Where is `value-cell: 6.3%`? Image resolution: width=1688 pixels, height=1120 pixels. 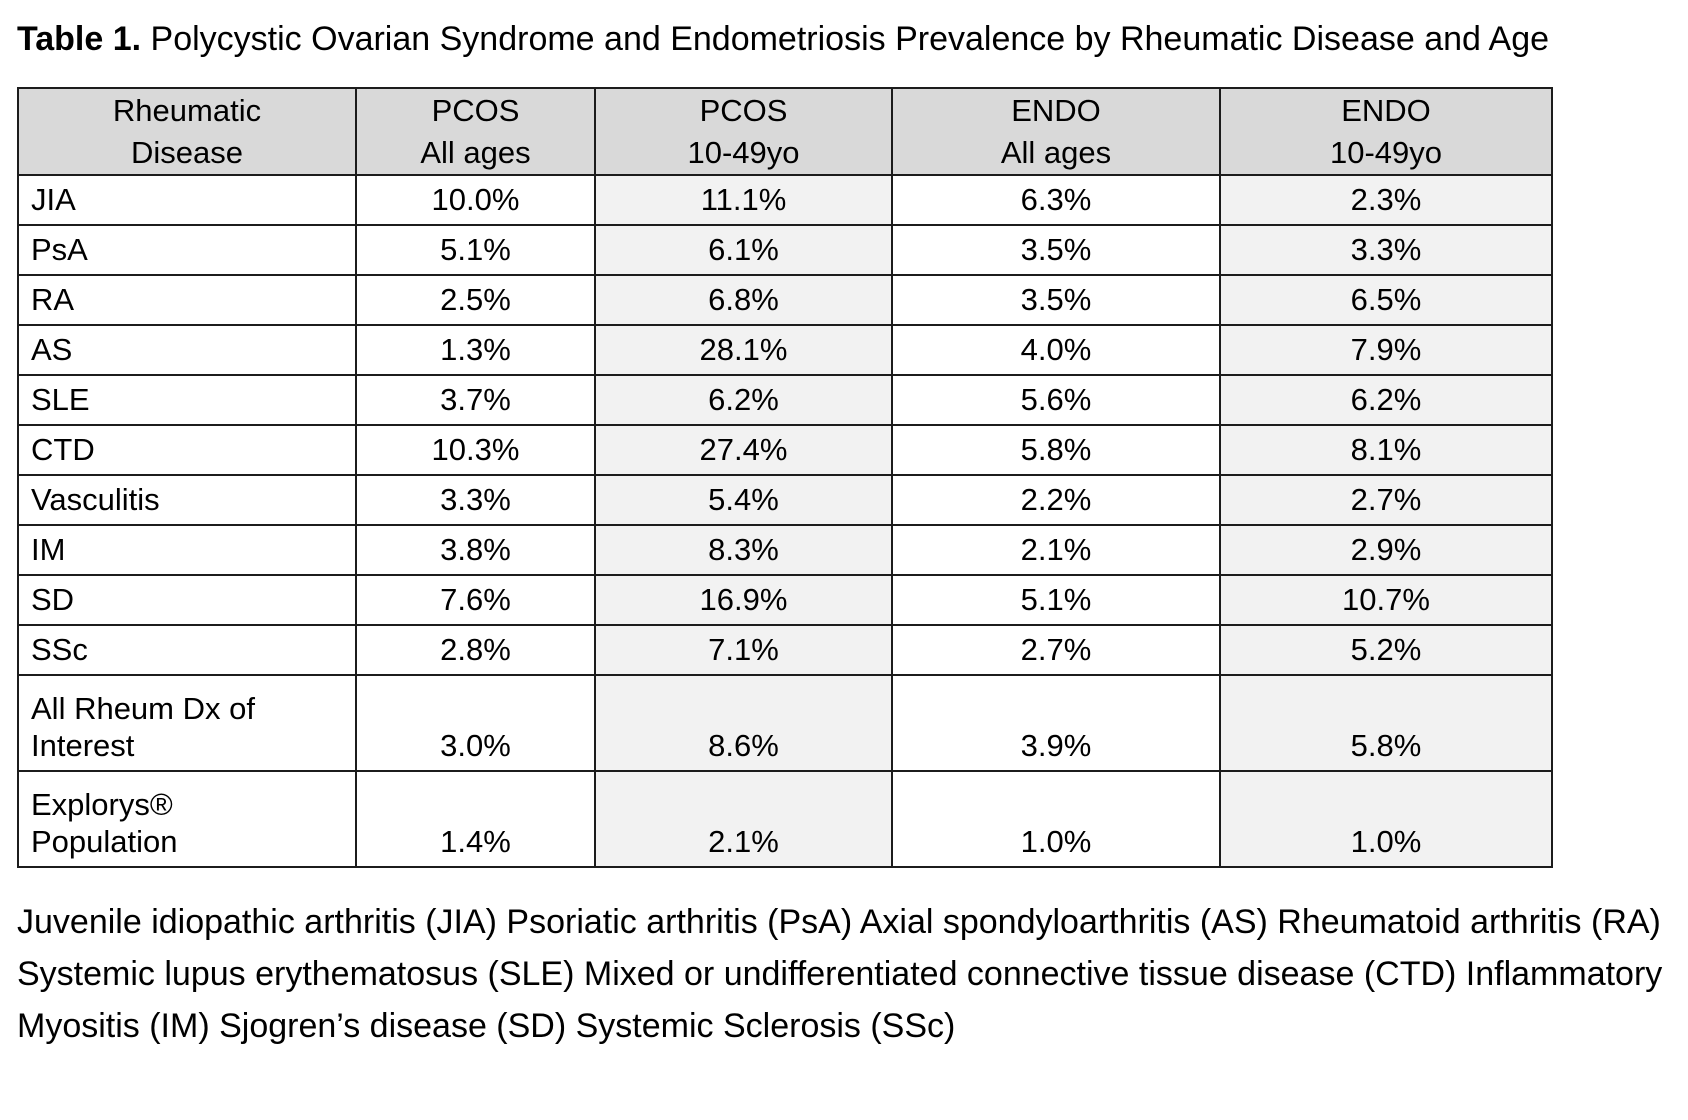 value-cell: 6.3% is located at coordinates (1056, 200).